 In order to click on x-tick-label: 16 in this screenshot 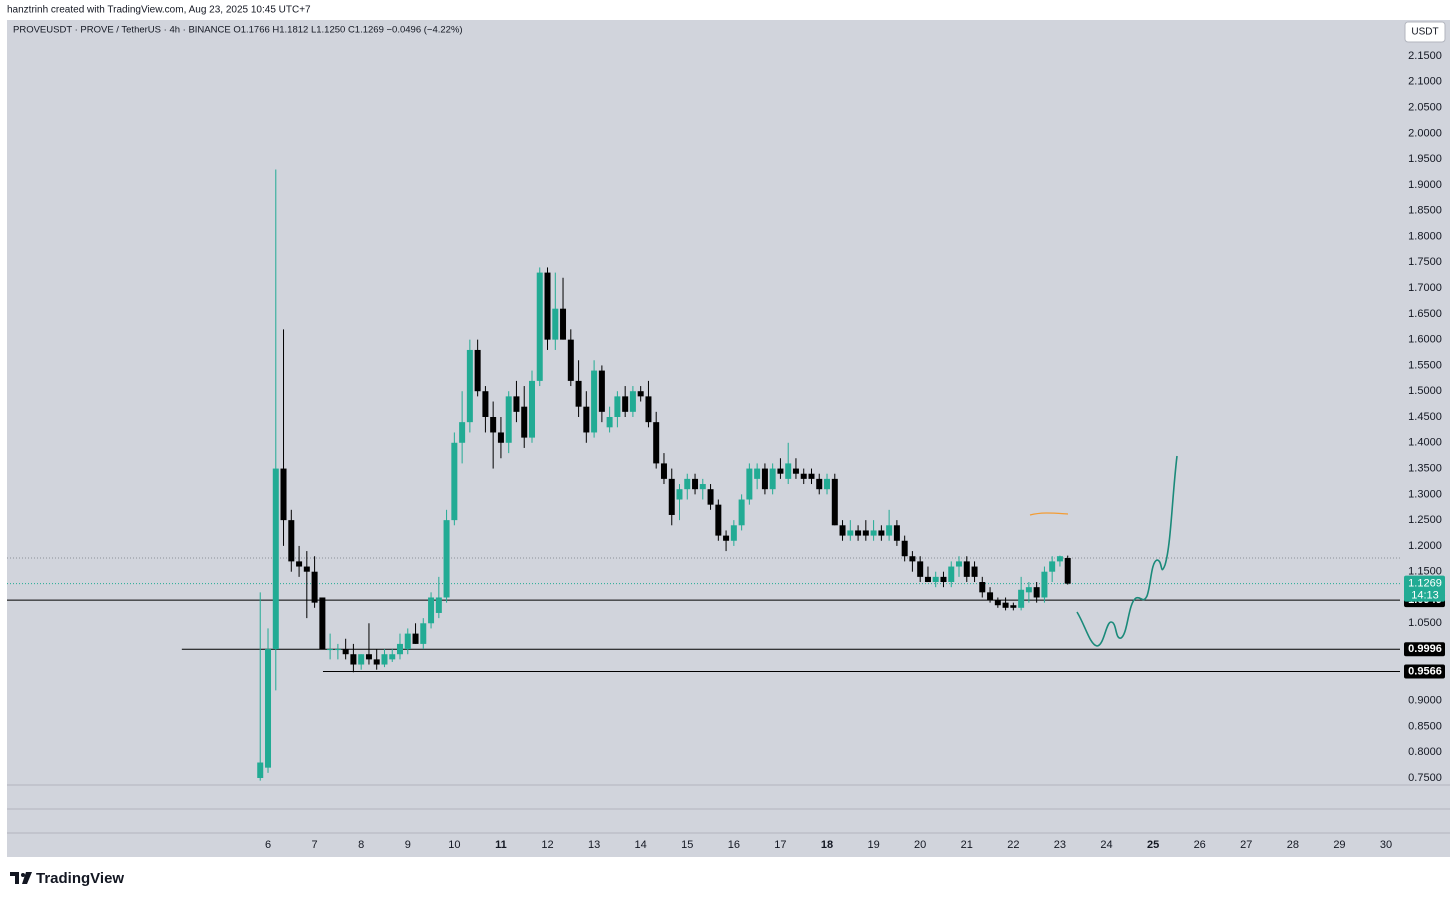, I will do `click(734, 845)`.